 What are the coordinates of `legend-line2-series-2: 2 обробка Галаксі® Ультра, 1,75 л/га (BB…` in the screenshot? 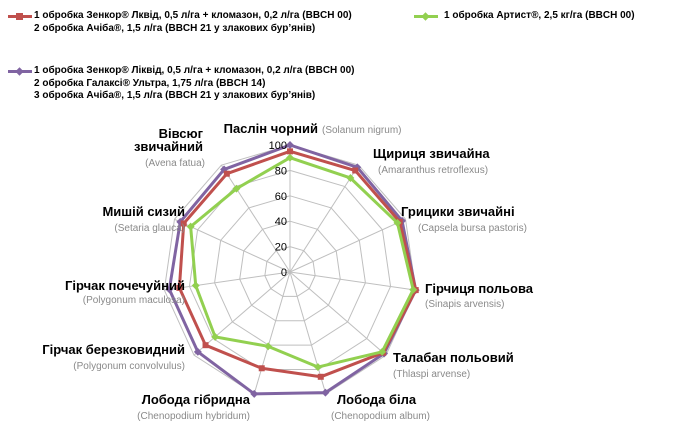 It's located at (150, 83).